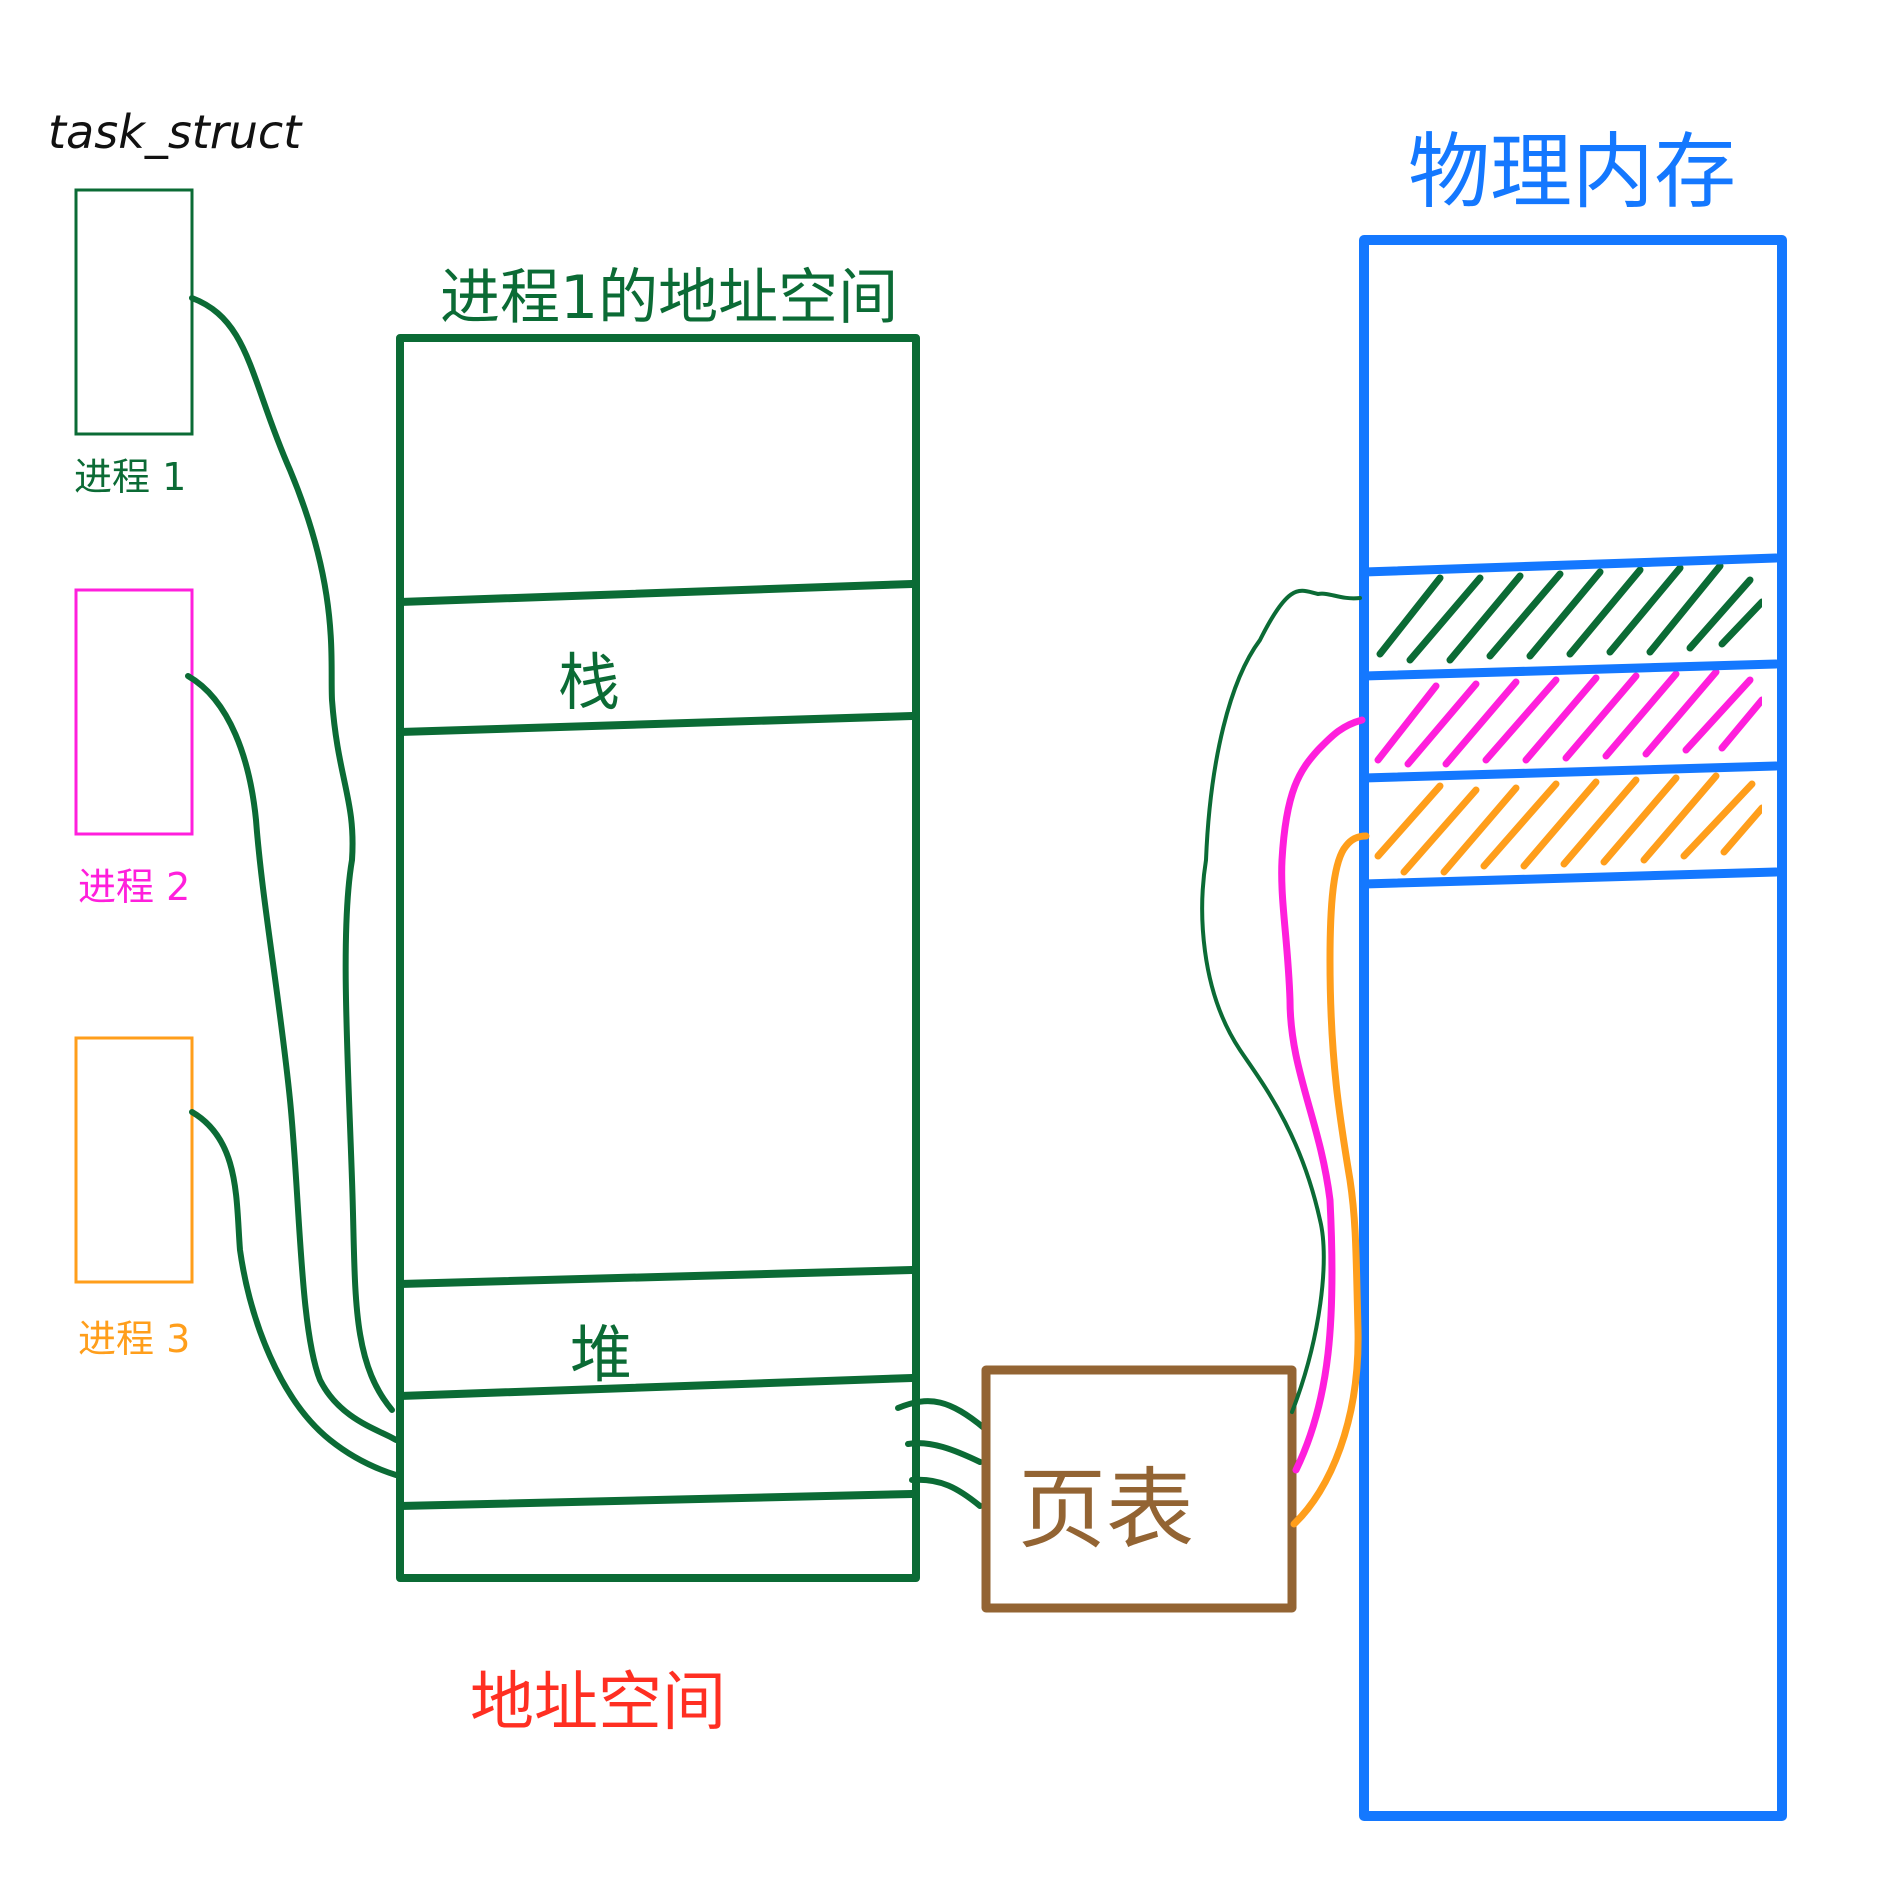 The image size is (1904, 1904). Describe the element at coordinates (134, 712) in the screenshot. I see `process2-box` at that location.